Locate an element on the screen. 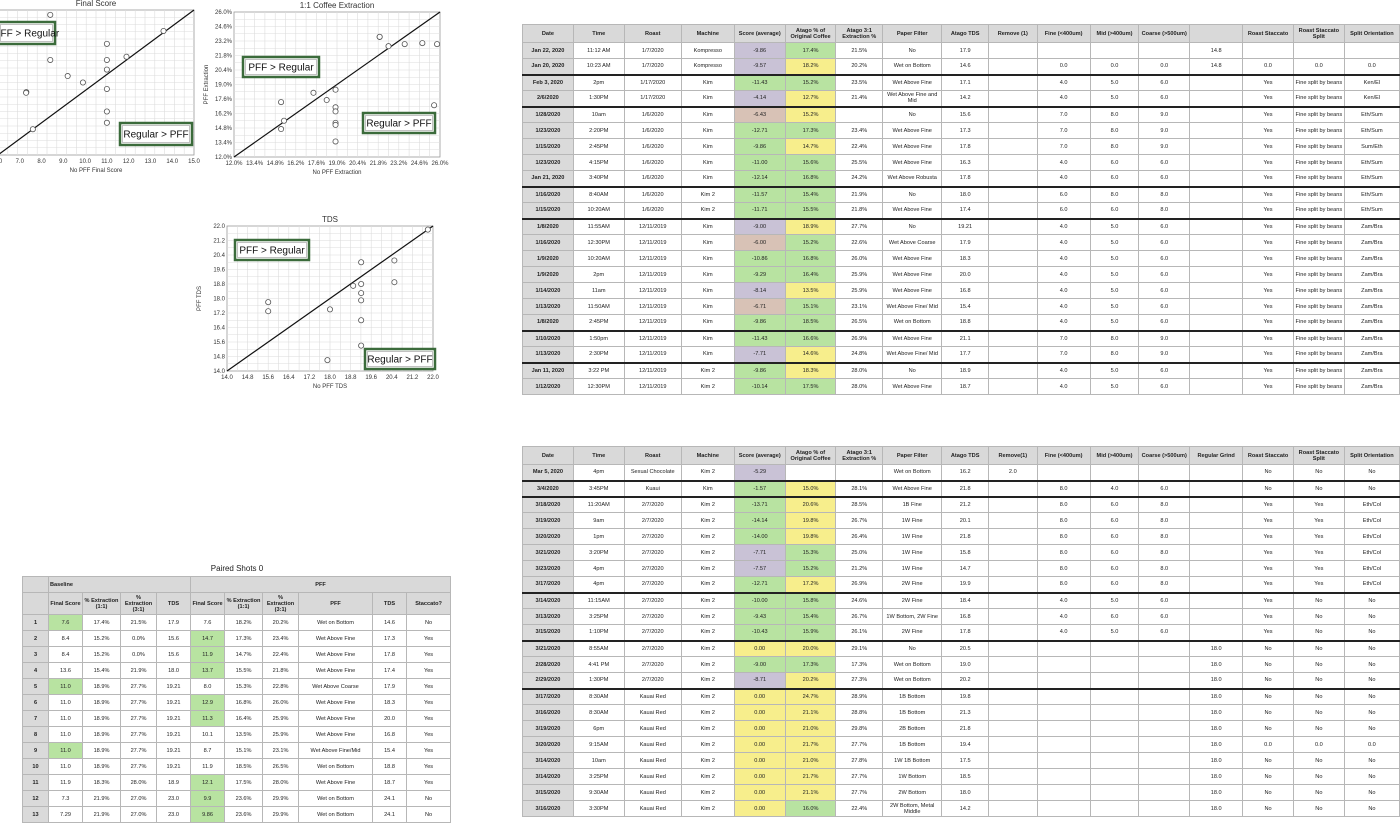 The width and height of the screenshot is (1400, 825). table-cell: 16.8 is located at coordinates (965, 616).